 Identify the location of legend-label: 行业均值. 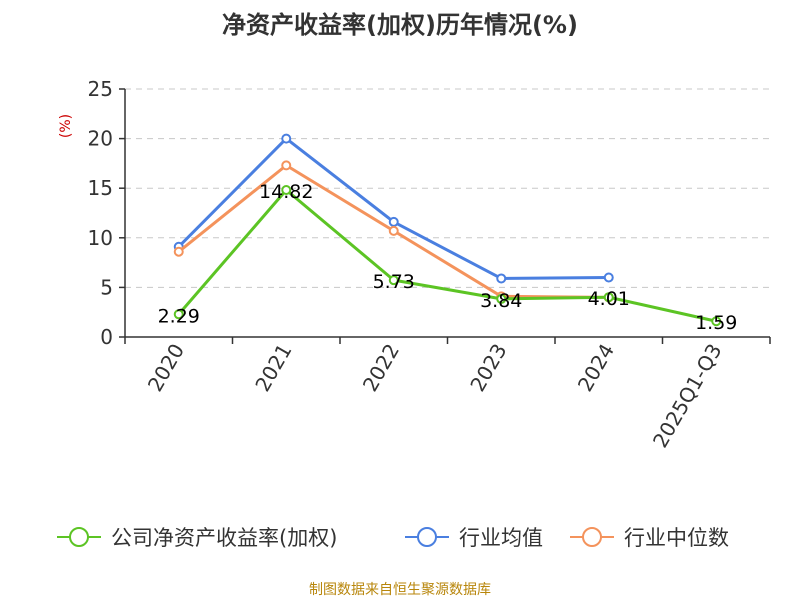
(501, 538).